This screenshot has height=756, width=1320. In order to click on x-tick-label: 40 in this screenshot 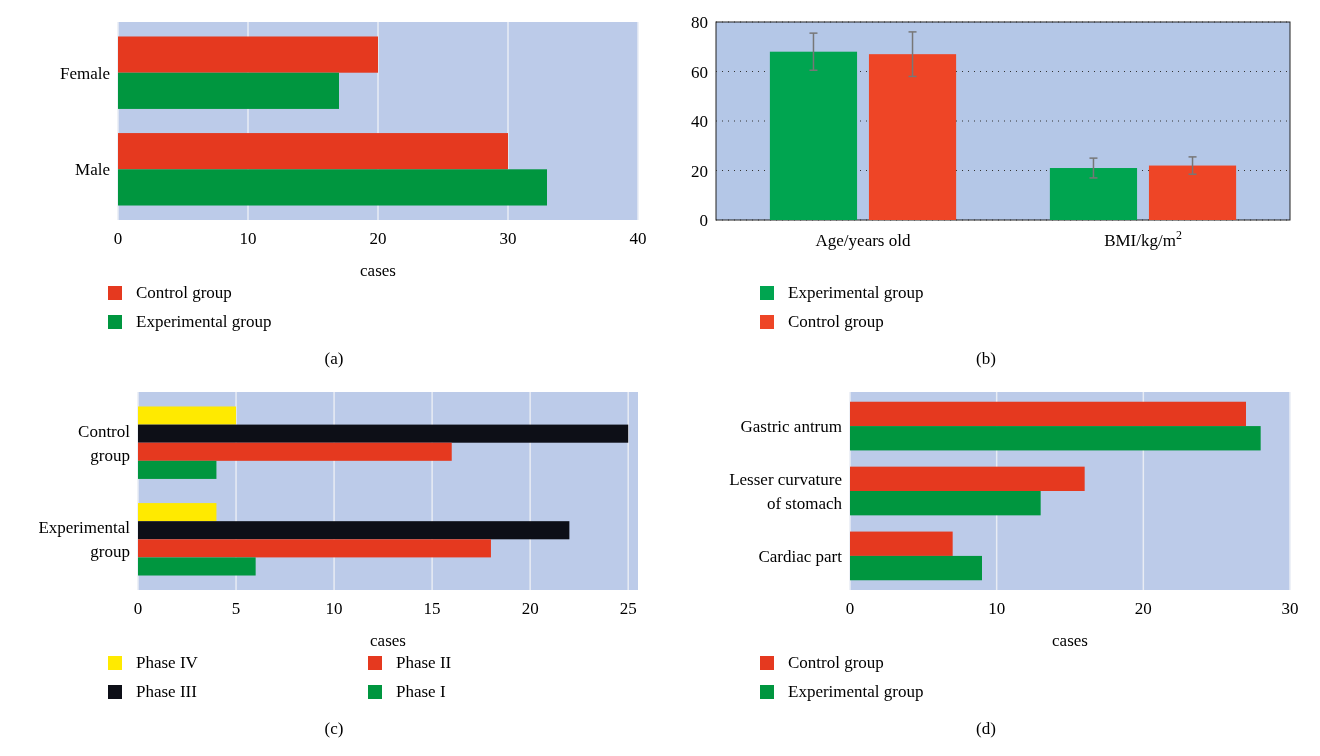, I will do `click(638, 238)`.